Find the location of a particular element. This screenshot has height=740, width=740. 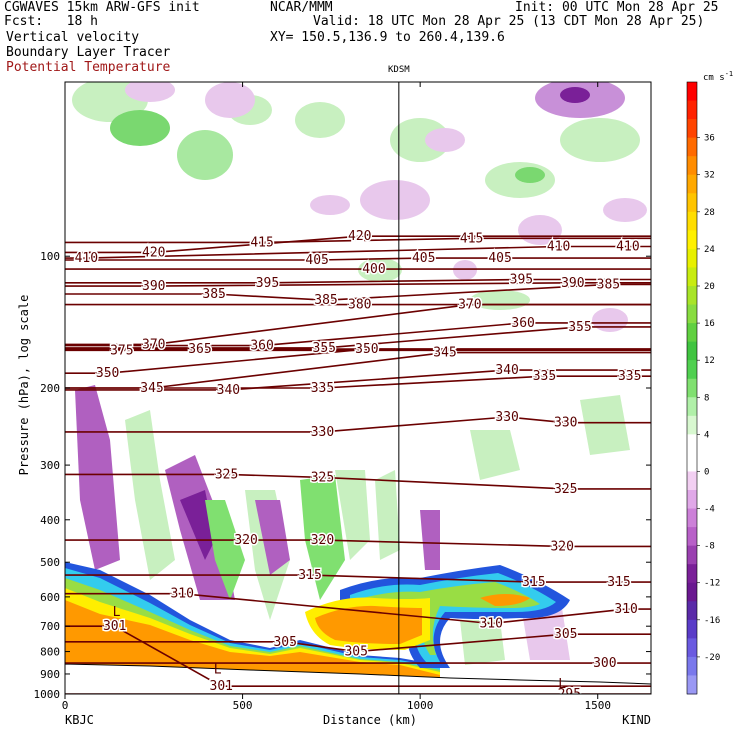

x-tick-label: 1000 is located at coordinates (420, 705).